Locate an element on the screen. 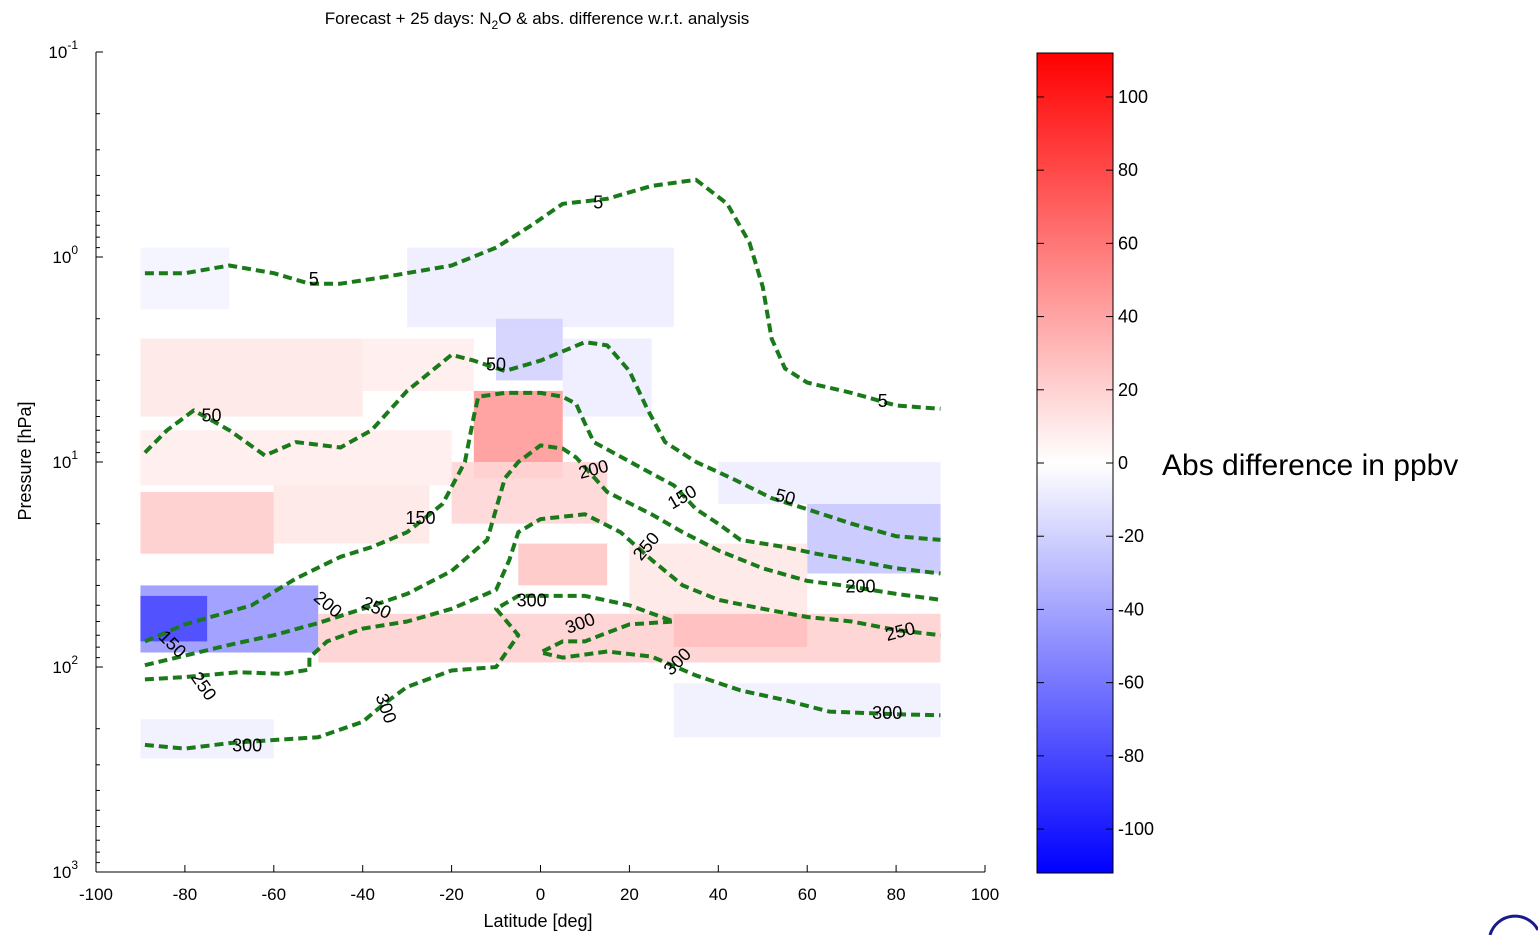 This screenshot has width=1538, height=935. x-tick-label-40: 40 is located at coordinates (718, 894).